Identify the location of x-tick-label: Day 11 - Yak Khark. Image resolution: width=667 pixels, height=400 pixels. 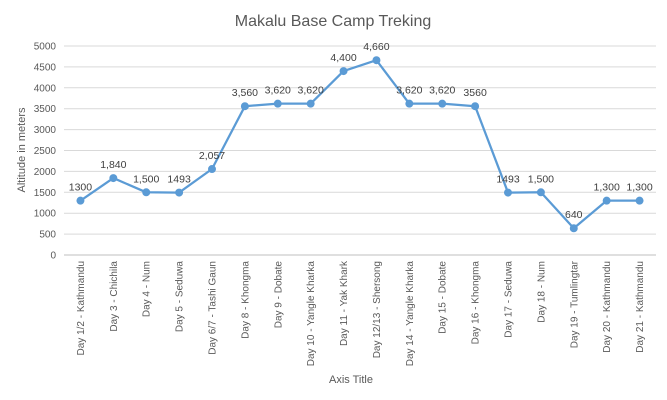
(344, 303).